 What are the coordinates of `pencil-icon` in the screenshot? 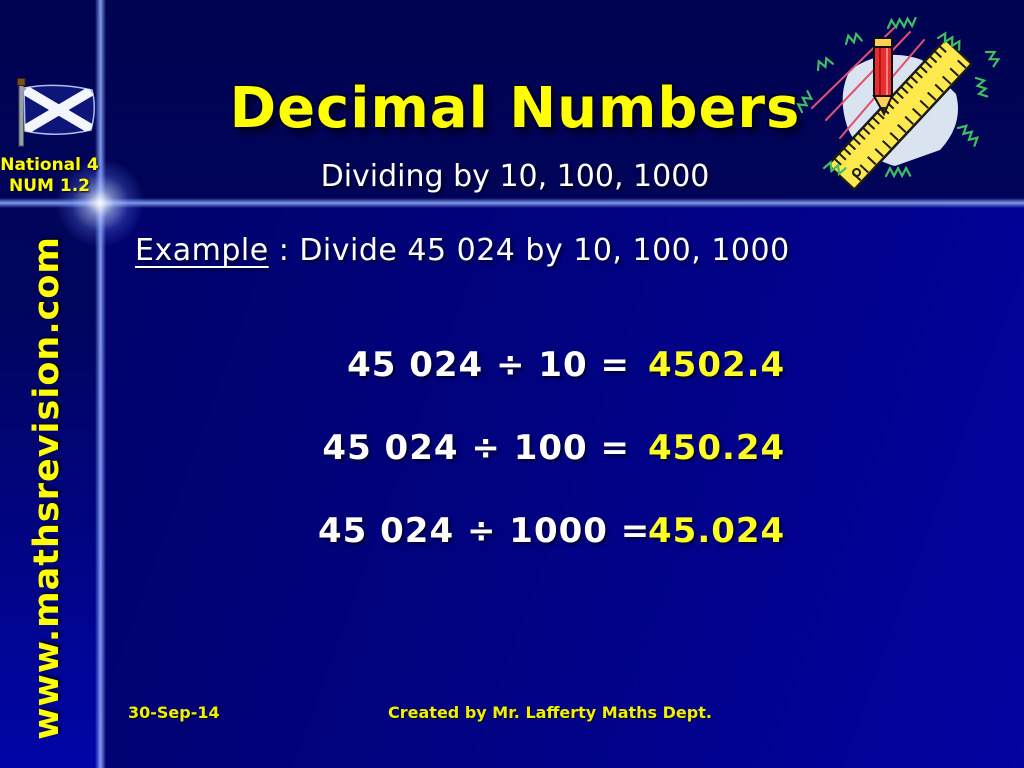 It's located at (883, 77).